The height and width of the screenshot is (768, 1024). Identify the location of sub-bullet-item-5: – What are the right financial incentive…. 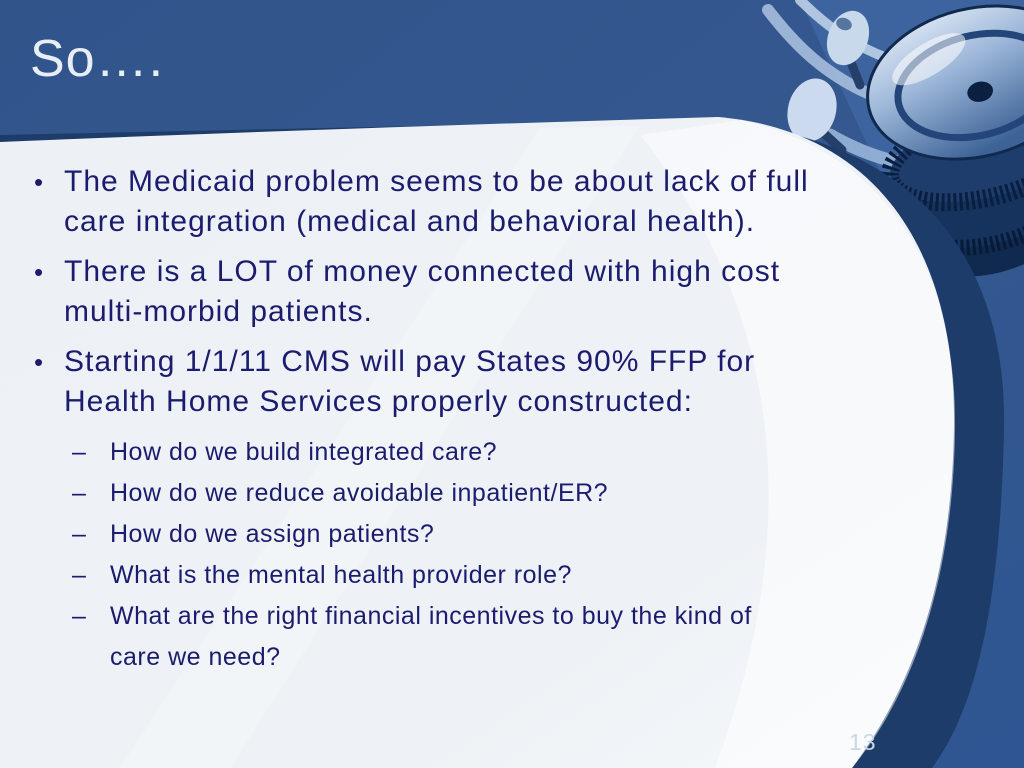
(483, 637).